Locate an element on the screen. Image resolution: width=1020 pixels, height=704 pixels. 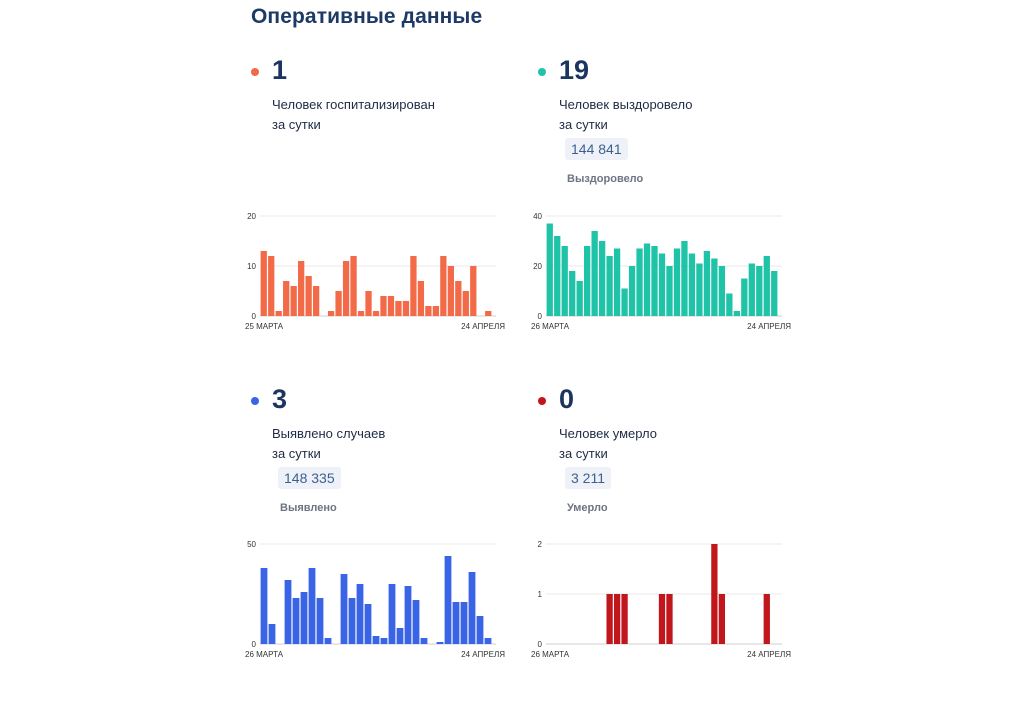
deaths-dot is located at coordinates (542, 401).